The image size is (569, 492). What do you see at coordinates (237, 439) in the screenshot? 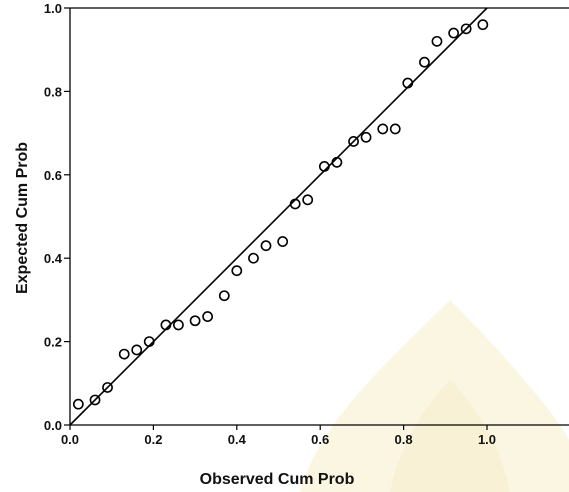
I see `x-tick-label: 0.4` at bounding box center [237, 439].